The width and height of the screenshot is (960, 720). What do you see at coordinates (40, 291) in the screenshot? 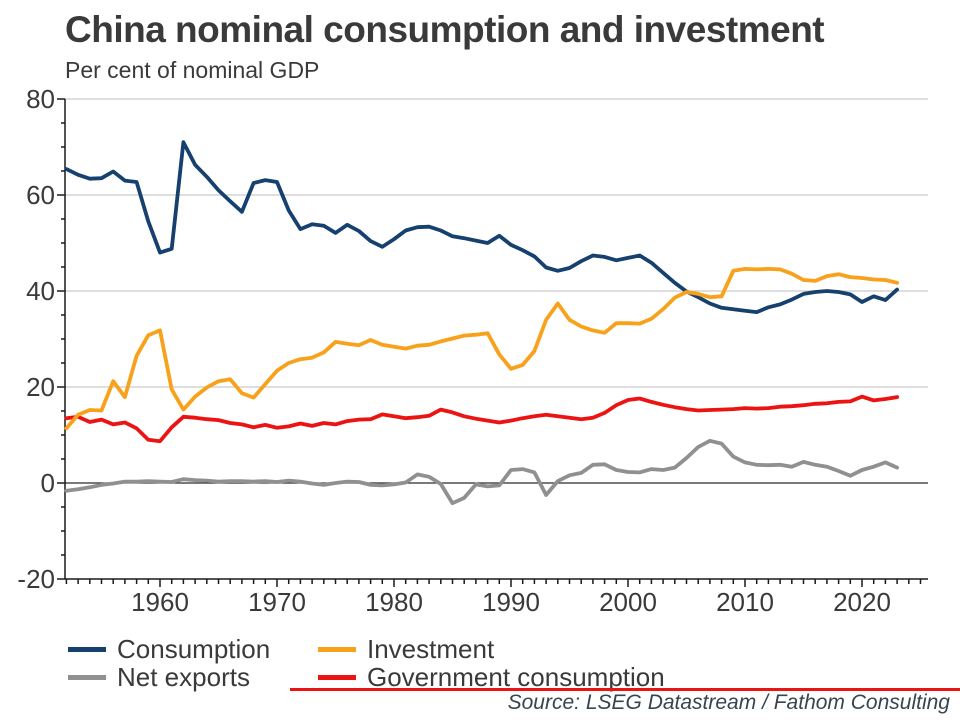
I see `y-tick-label: 40` at bounding box center [40, 291].